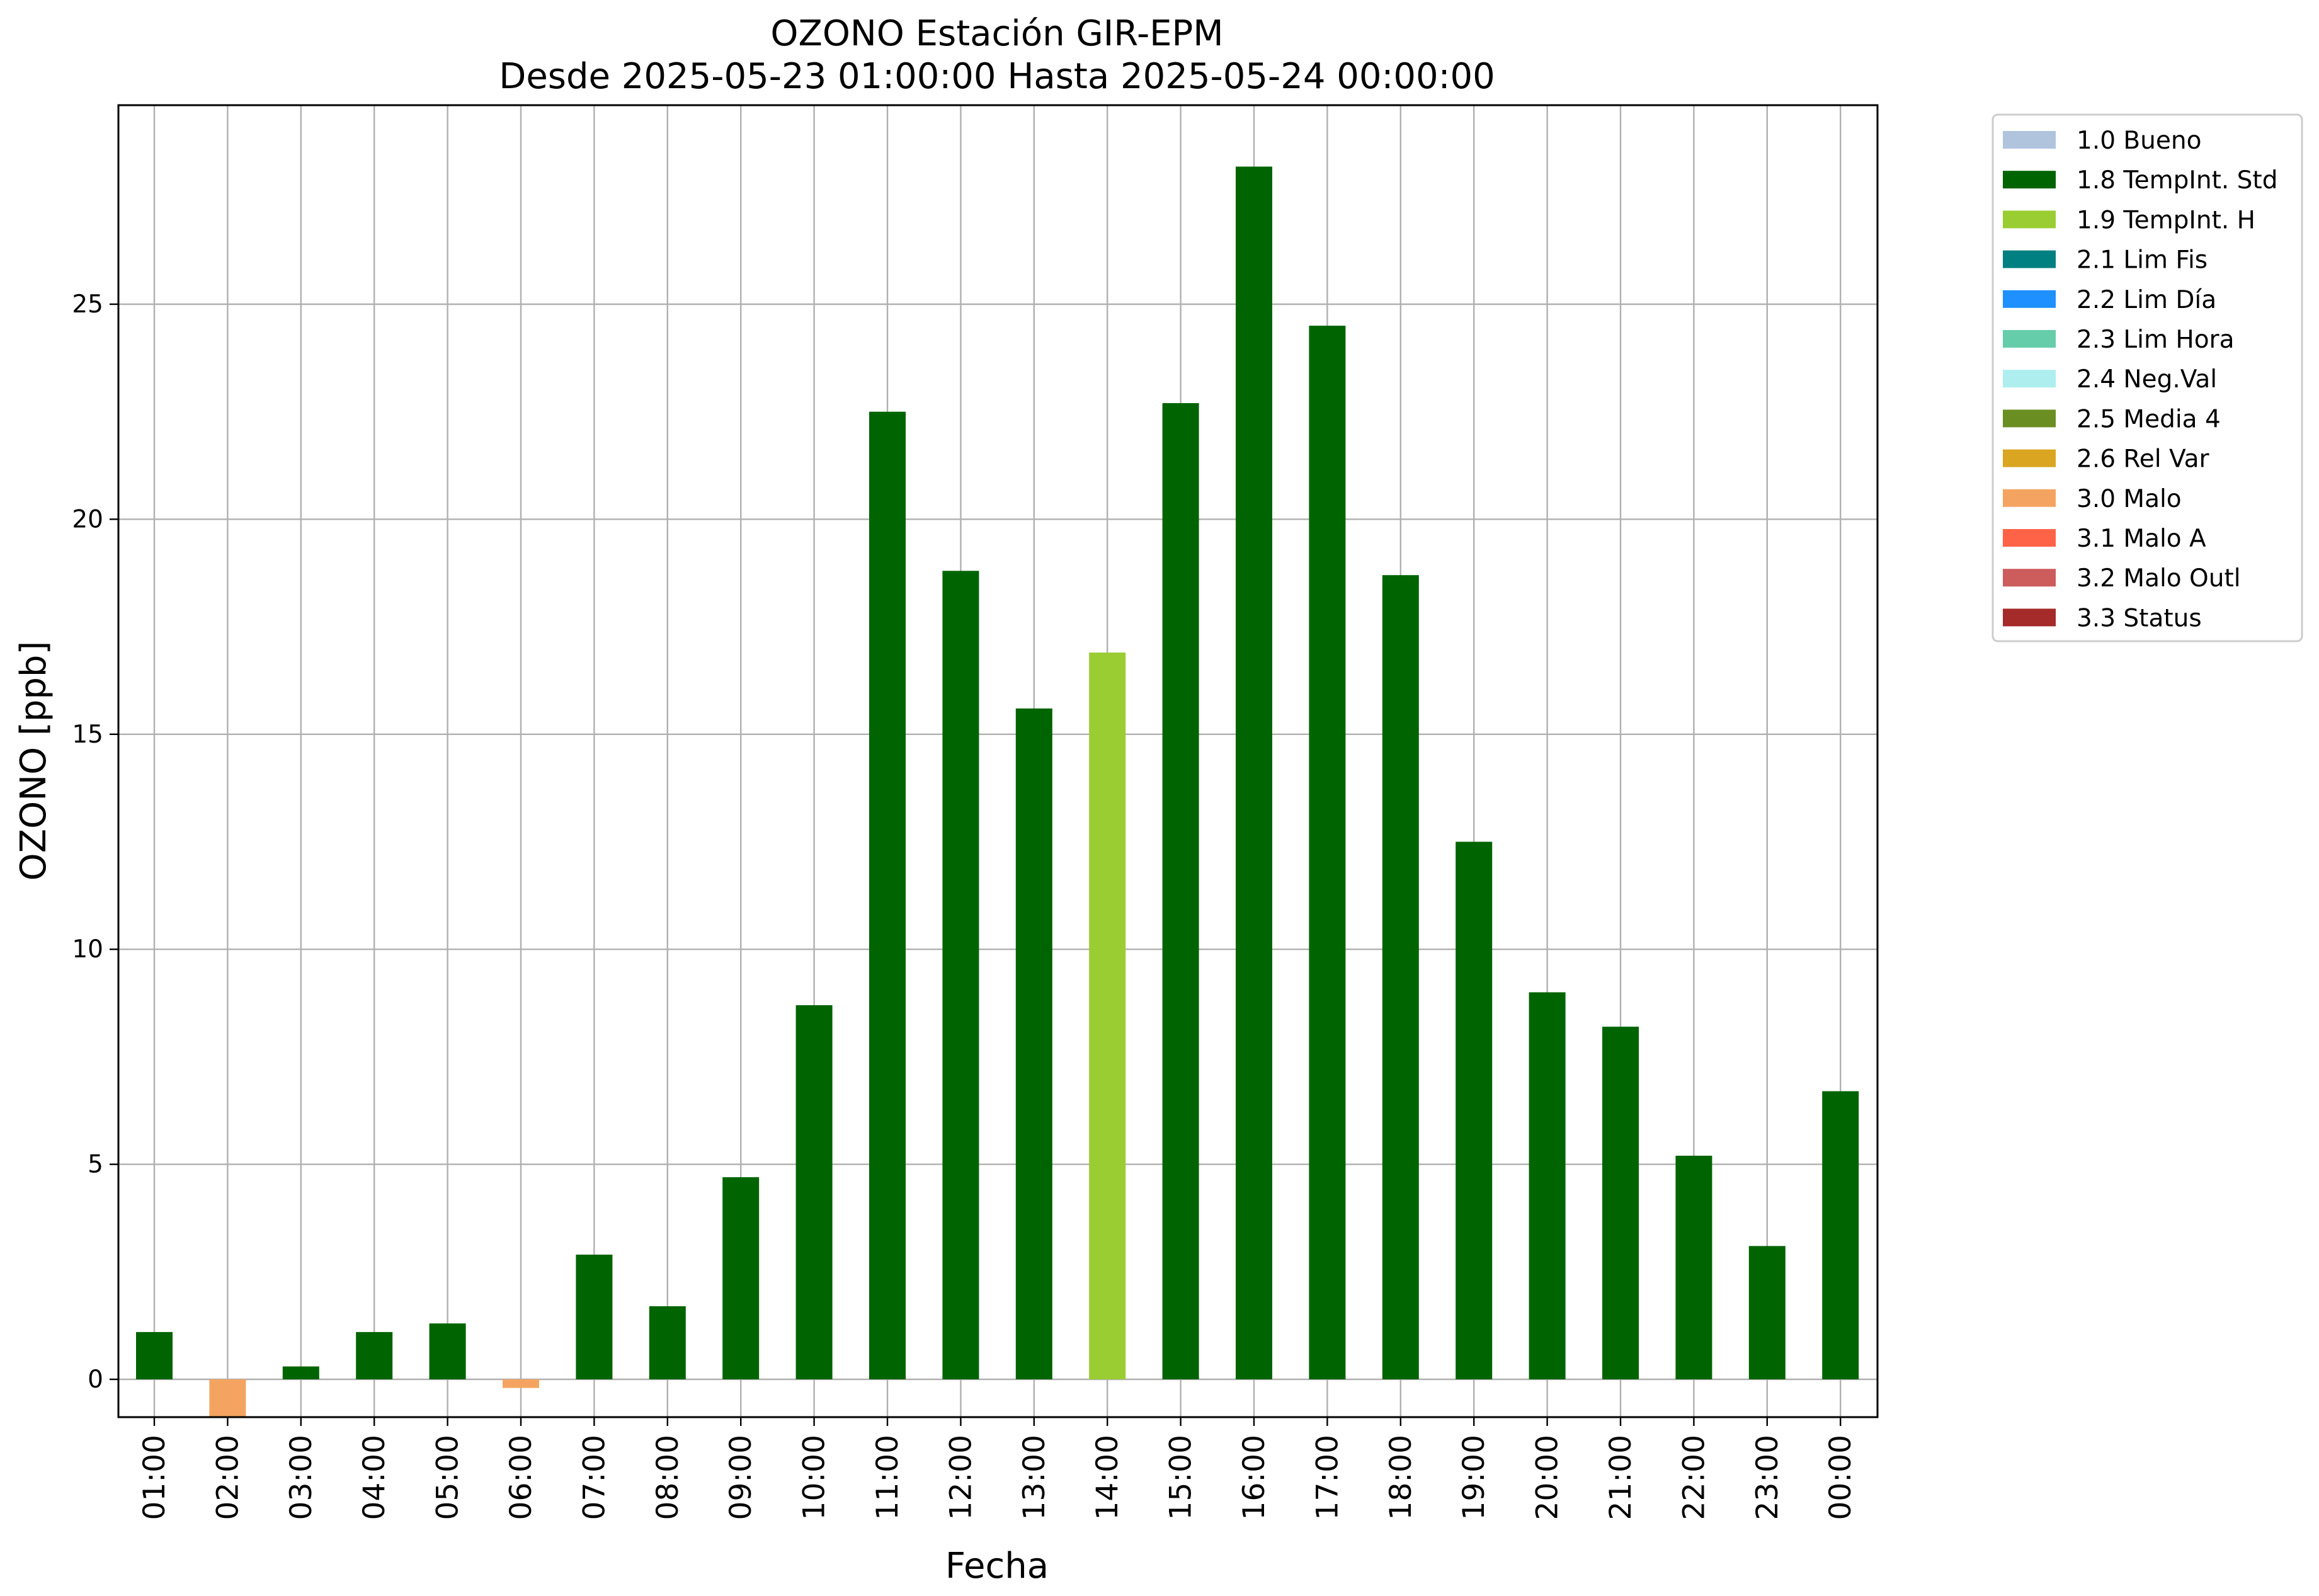 This screenshot has height=1596, width=2319. Describe the element at coordinates (1400, 977) in the screenshot. I see `bar-18:00` at that location.